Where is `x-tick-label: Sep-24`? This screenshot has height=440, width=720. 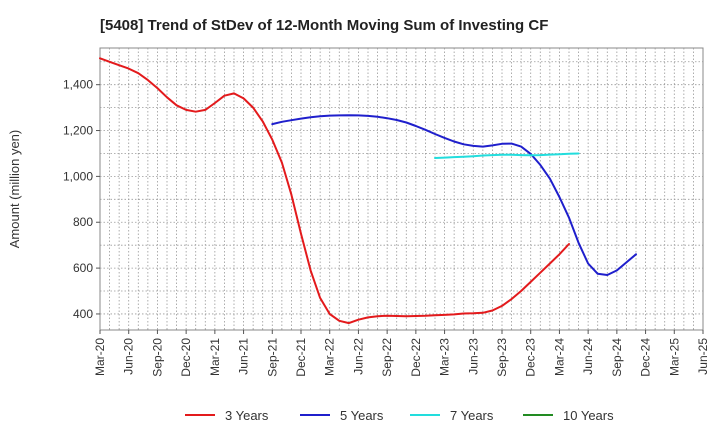 x-tick-label: Sep-24 is located at coordinates (617, 357).